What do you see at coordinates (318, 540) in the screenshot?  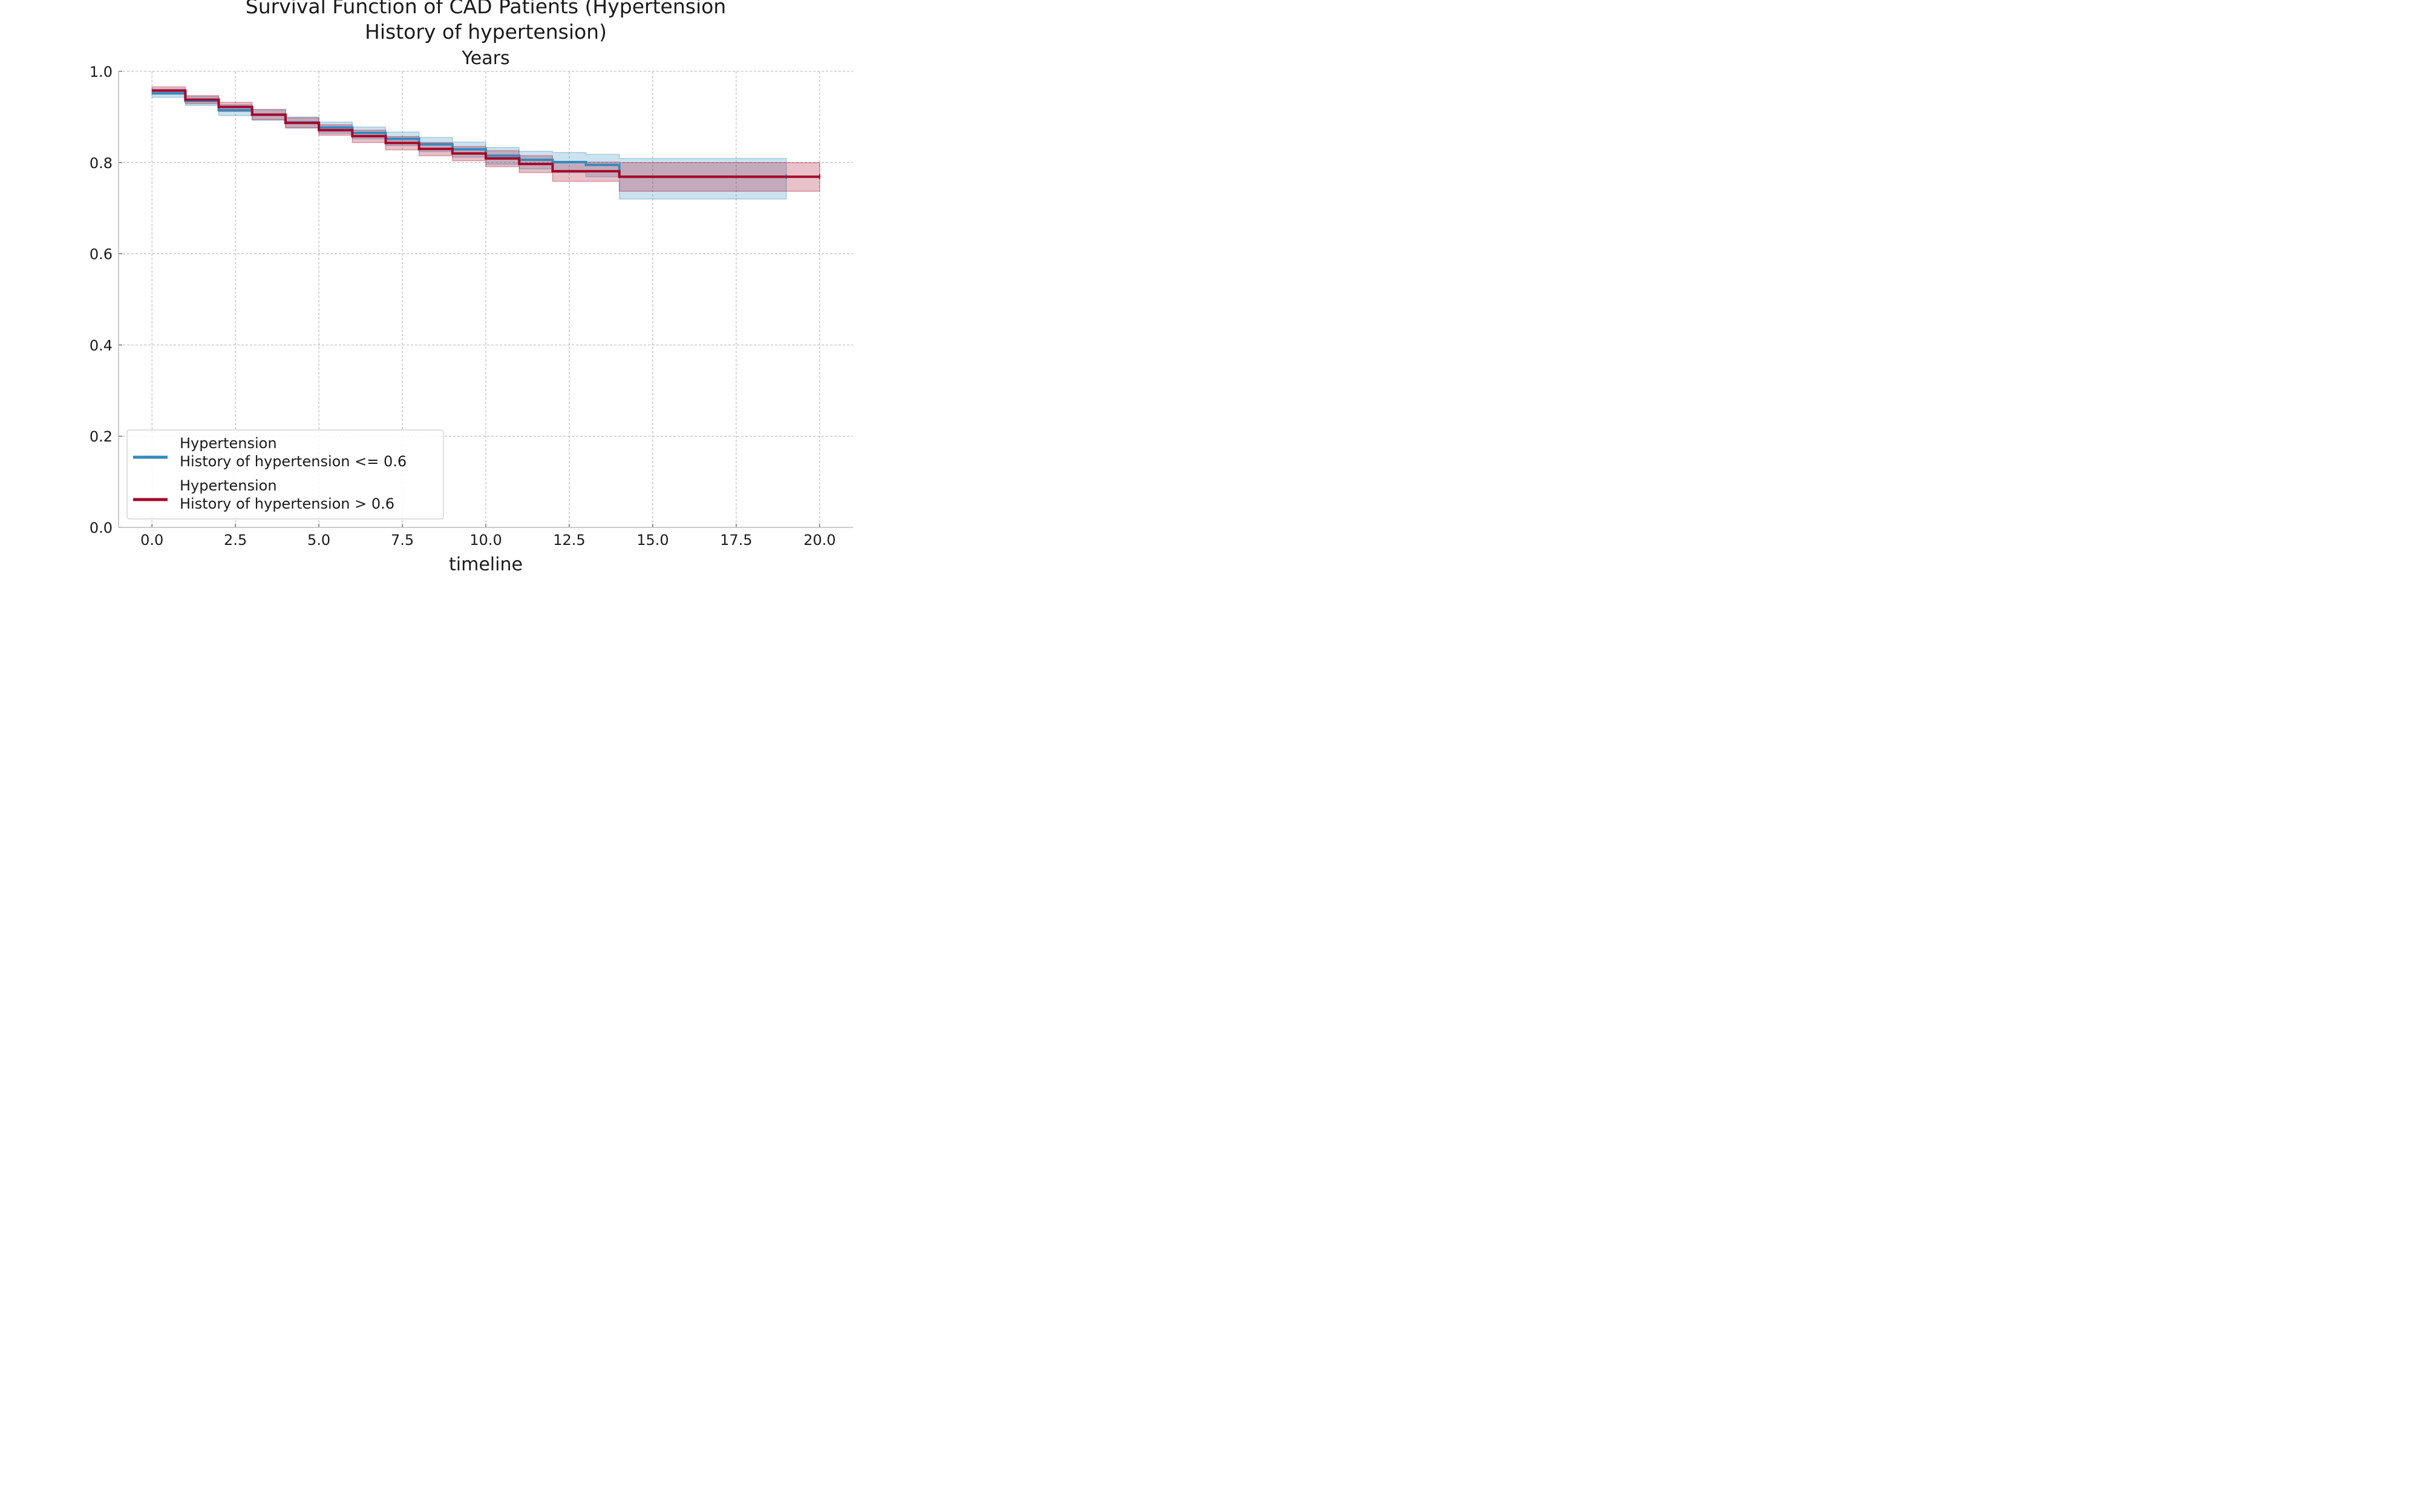 I see `x-tick-label: 5.0` at bounding box center [318, 540].